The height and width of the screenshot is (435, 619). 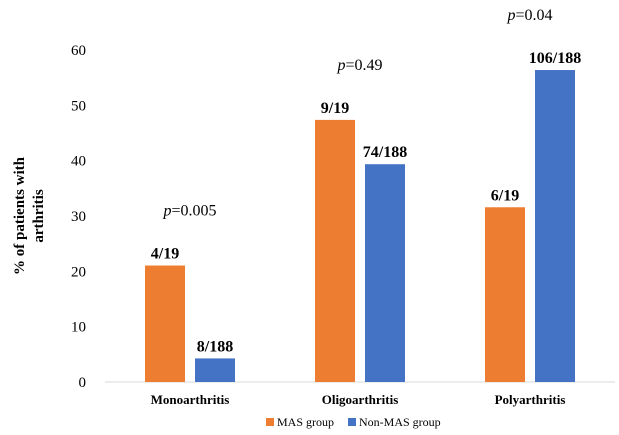 What do you see at coordinates (39, 215) in the screenshot?
I see `y-axis-title-line: arthritis` at bounding box center [39, 215].